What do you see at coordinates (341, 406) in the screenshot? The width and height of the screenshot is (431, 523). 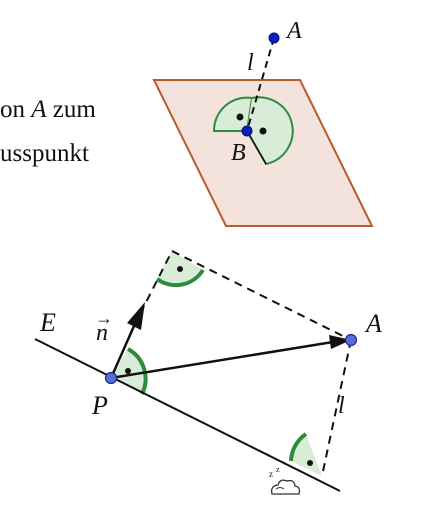 I see `label-l-bottom: l` at bounding box center [341, 406].